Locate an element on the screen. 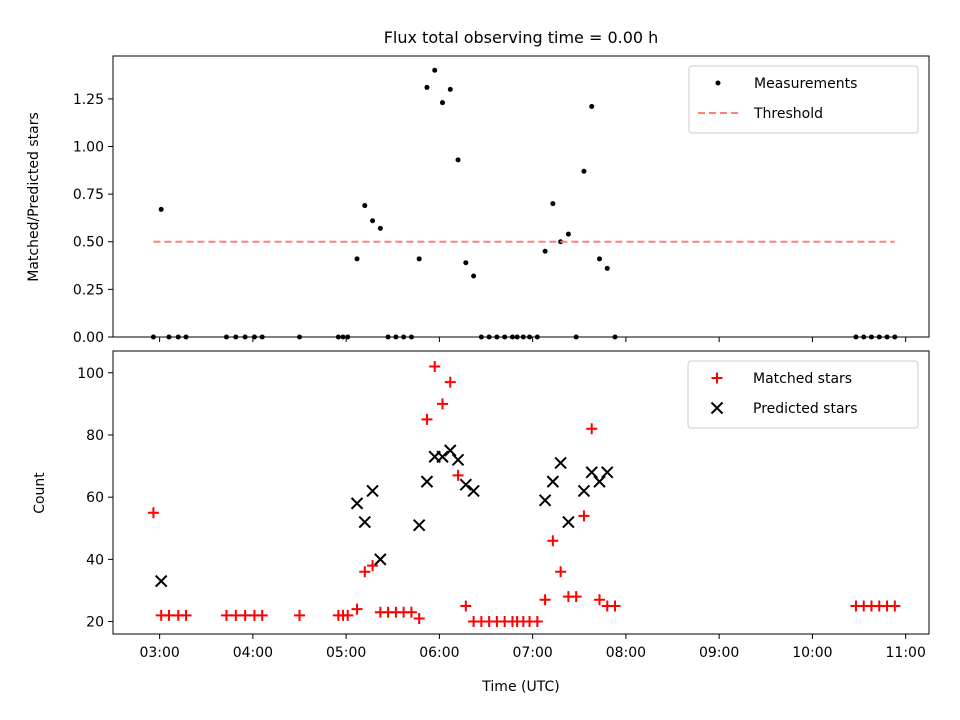 This screenshot has height=720, width=960. bottom-x-tick-label: 08:00 is located at coordinates (626, 653).